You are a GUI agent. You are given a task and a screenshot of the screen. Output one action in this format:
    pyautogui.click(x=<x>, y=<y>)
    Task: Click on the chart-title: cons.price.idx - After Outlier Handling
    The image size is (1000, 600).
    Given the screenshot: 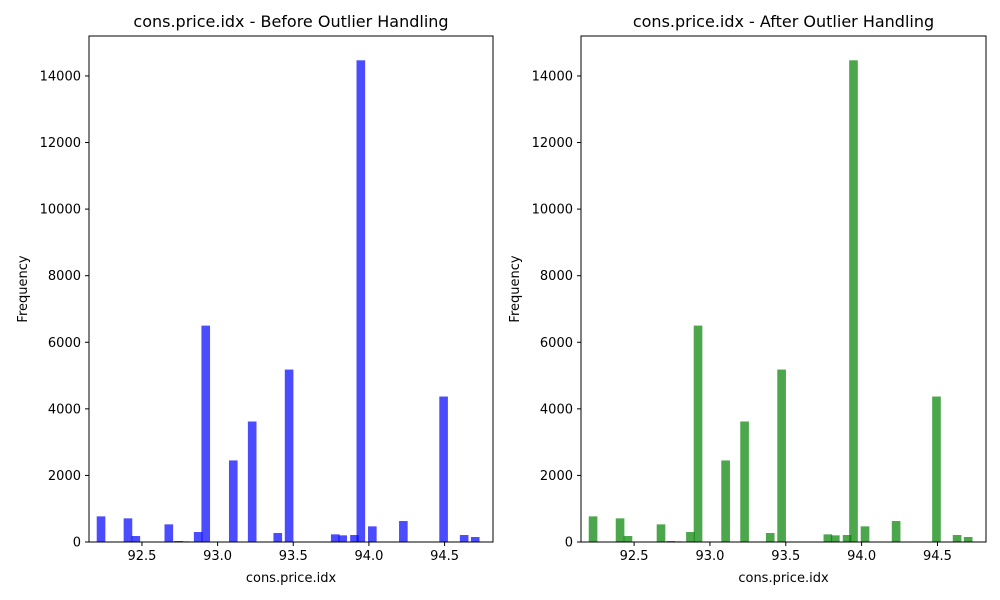 What is the action you would take?
    pyautogui.click(x=783, y=21)
    